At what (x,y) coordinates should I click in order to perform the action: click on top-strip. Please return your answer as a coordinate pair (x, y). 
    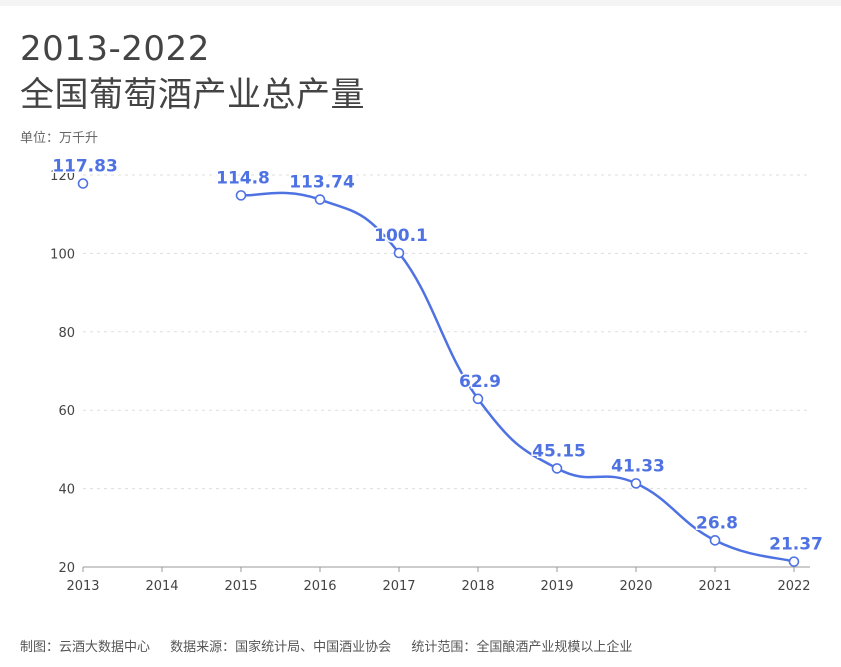
    Looking at the image, I should click on (420, 3).